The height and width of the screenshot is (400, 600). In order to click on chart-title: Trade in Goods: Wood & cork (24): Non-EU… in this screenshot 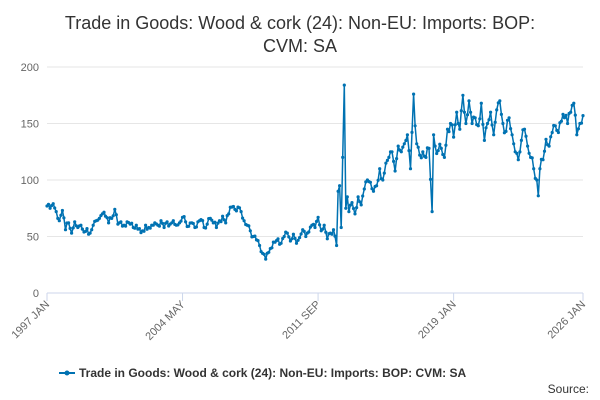, I will do `click(300, 34)`.